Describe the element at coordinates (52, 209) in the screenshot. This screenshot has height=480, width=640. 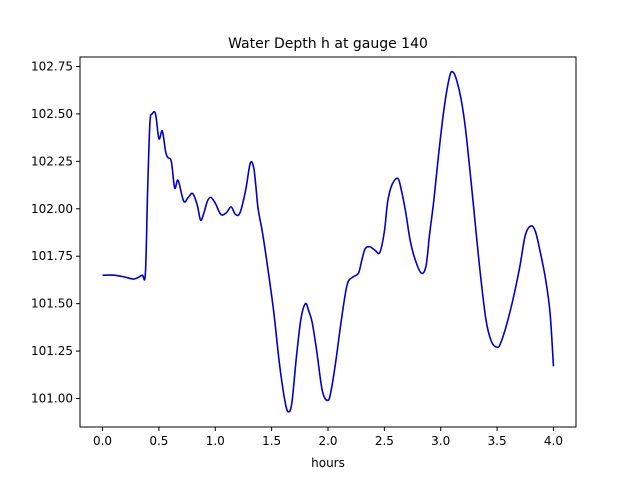
I see `y-tick-label: 102.00` at that location.